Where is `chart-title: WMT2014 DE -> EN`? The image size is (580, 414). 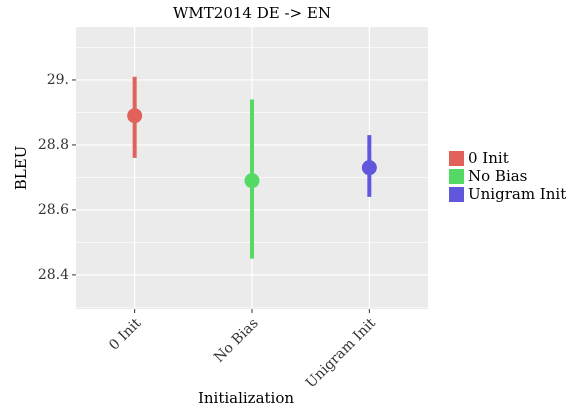
chart-title: WMT2014 DE -> EN is located at coordinates (252, 13).